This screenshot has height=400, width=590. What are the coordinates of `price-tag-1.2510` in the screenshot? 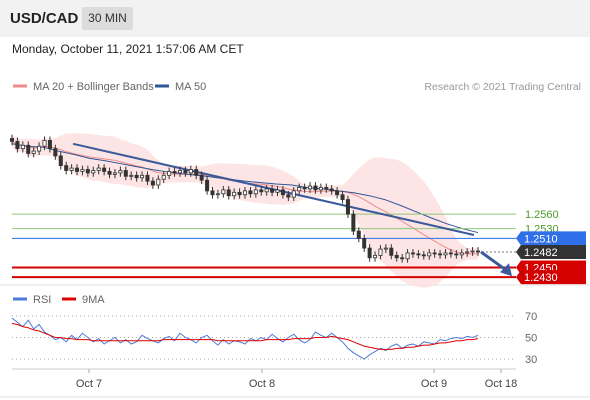 It's located at (551, 238).